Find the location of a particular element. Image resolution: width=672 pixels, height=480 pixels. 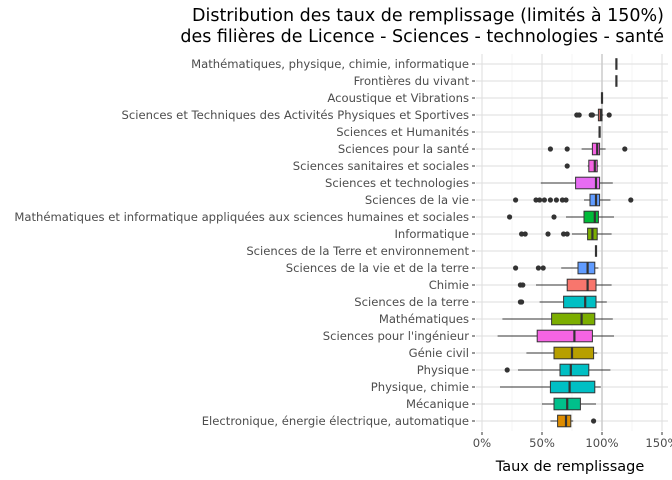

category-label: Sciences de la vie et de la terre is located at coordinates (377, 268).